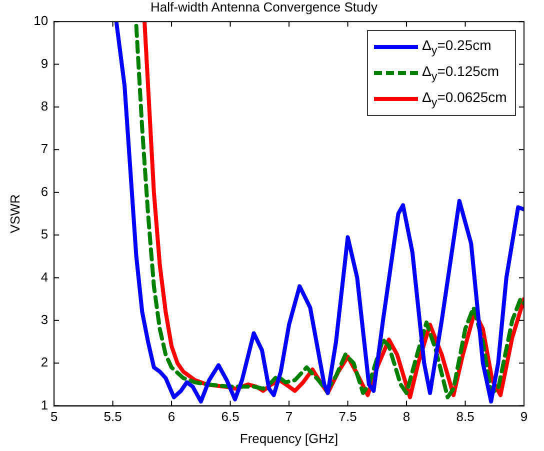 This screenshot has height=451, width=544. What do you see at coordinates (14, 214) in the screenshot?
I see `y-axis-title: VSWR` at bounding box center [14, 214].